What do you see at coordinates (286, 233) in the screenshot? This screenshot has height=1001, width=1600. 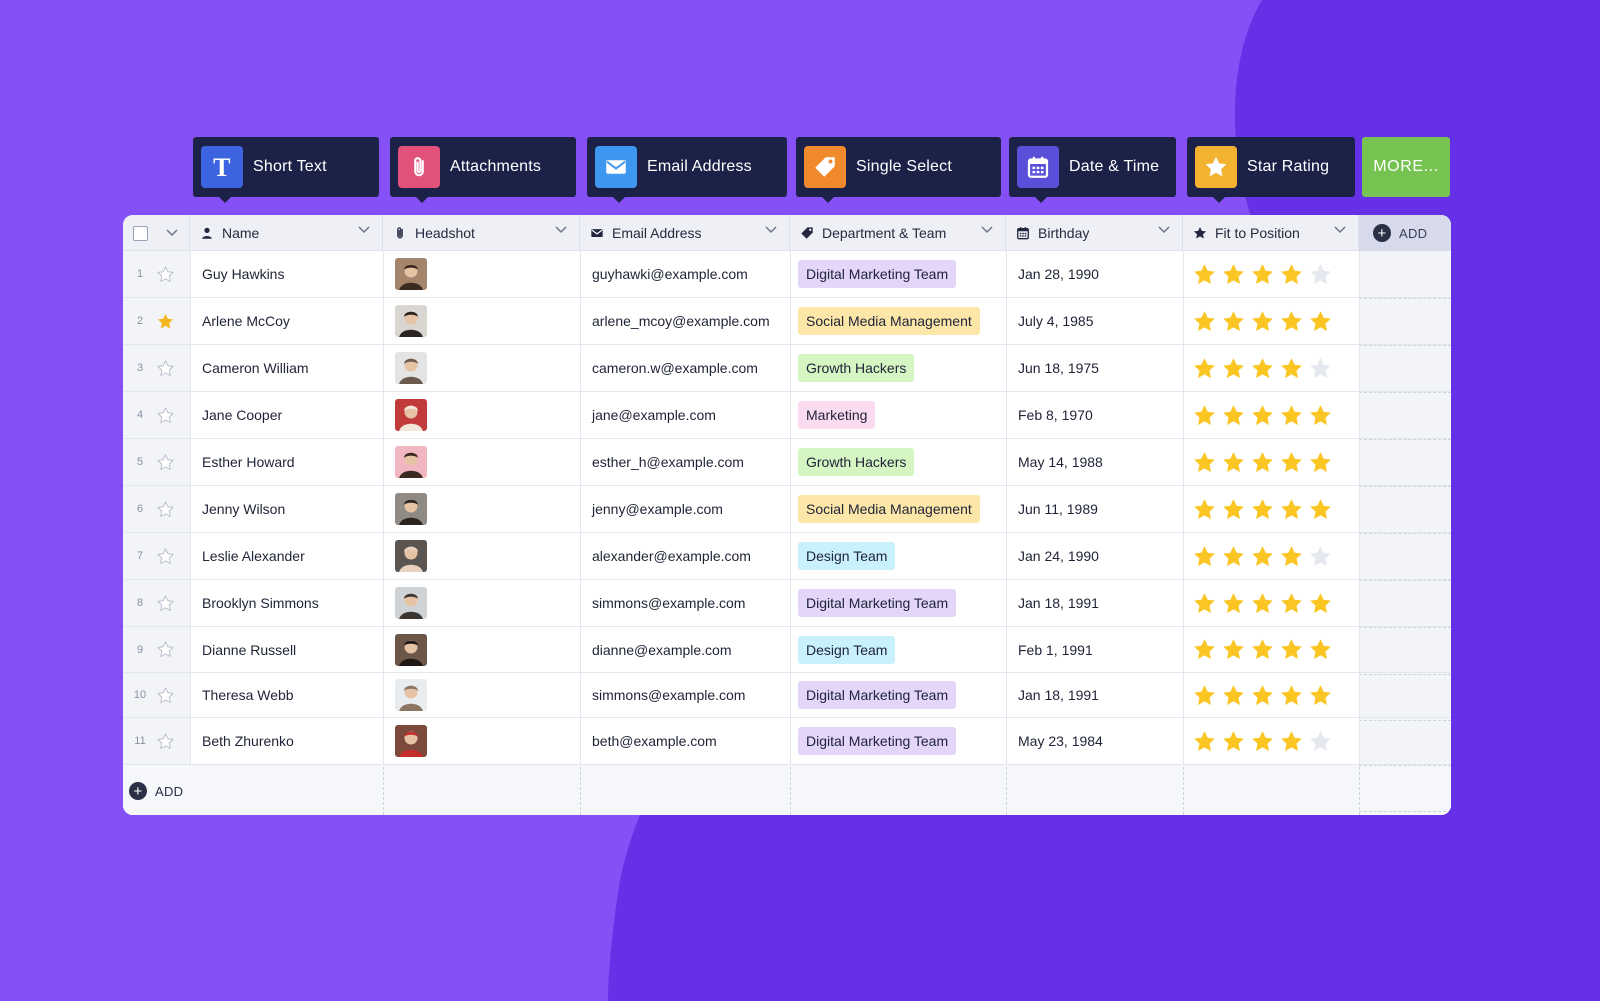 I see `column-header-name: Name` at bounding box center [286, 233].